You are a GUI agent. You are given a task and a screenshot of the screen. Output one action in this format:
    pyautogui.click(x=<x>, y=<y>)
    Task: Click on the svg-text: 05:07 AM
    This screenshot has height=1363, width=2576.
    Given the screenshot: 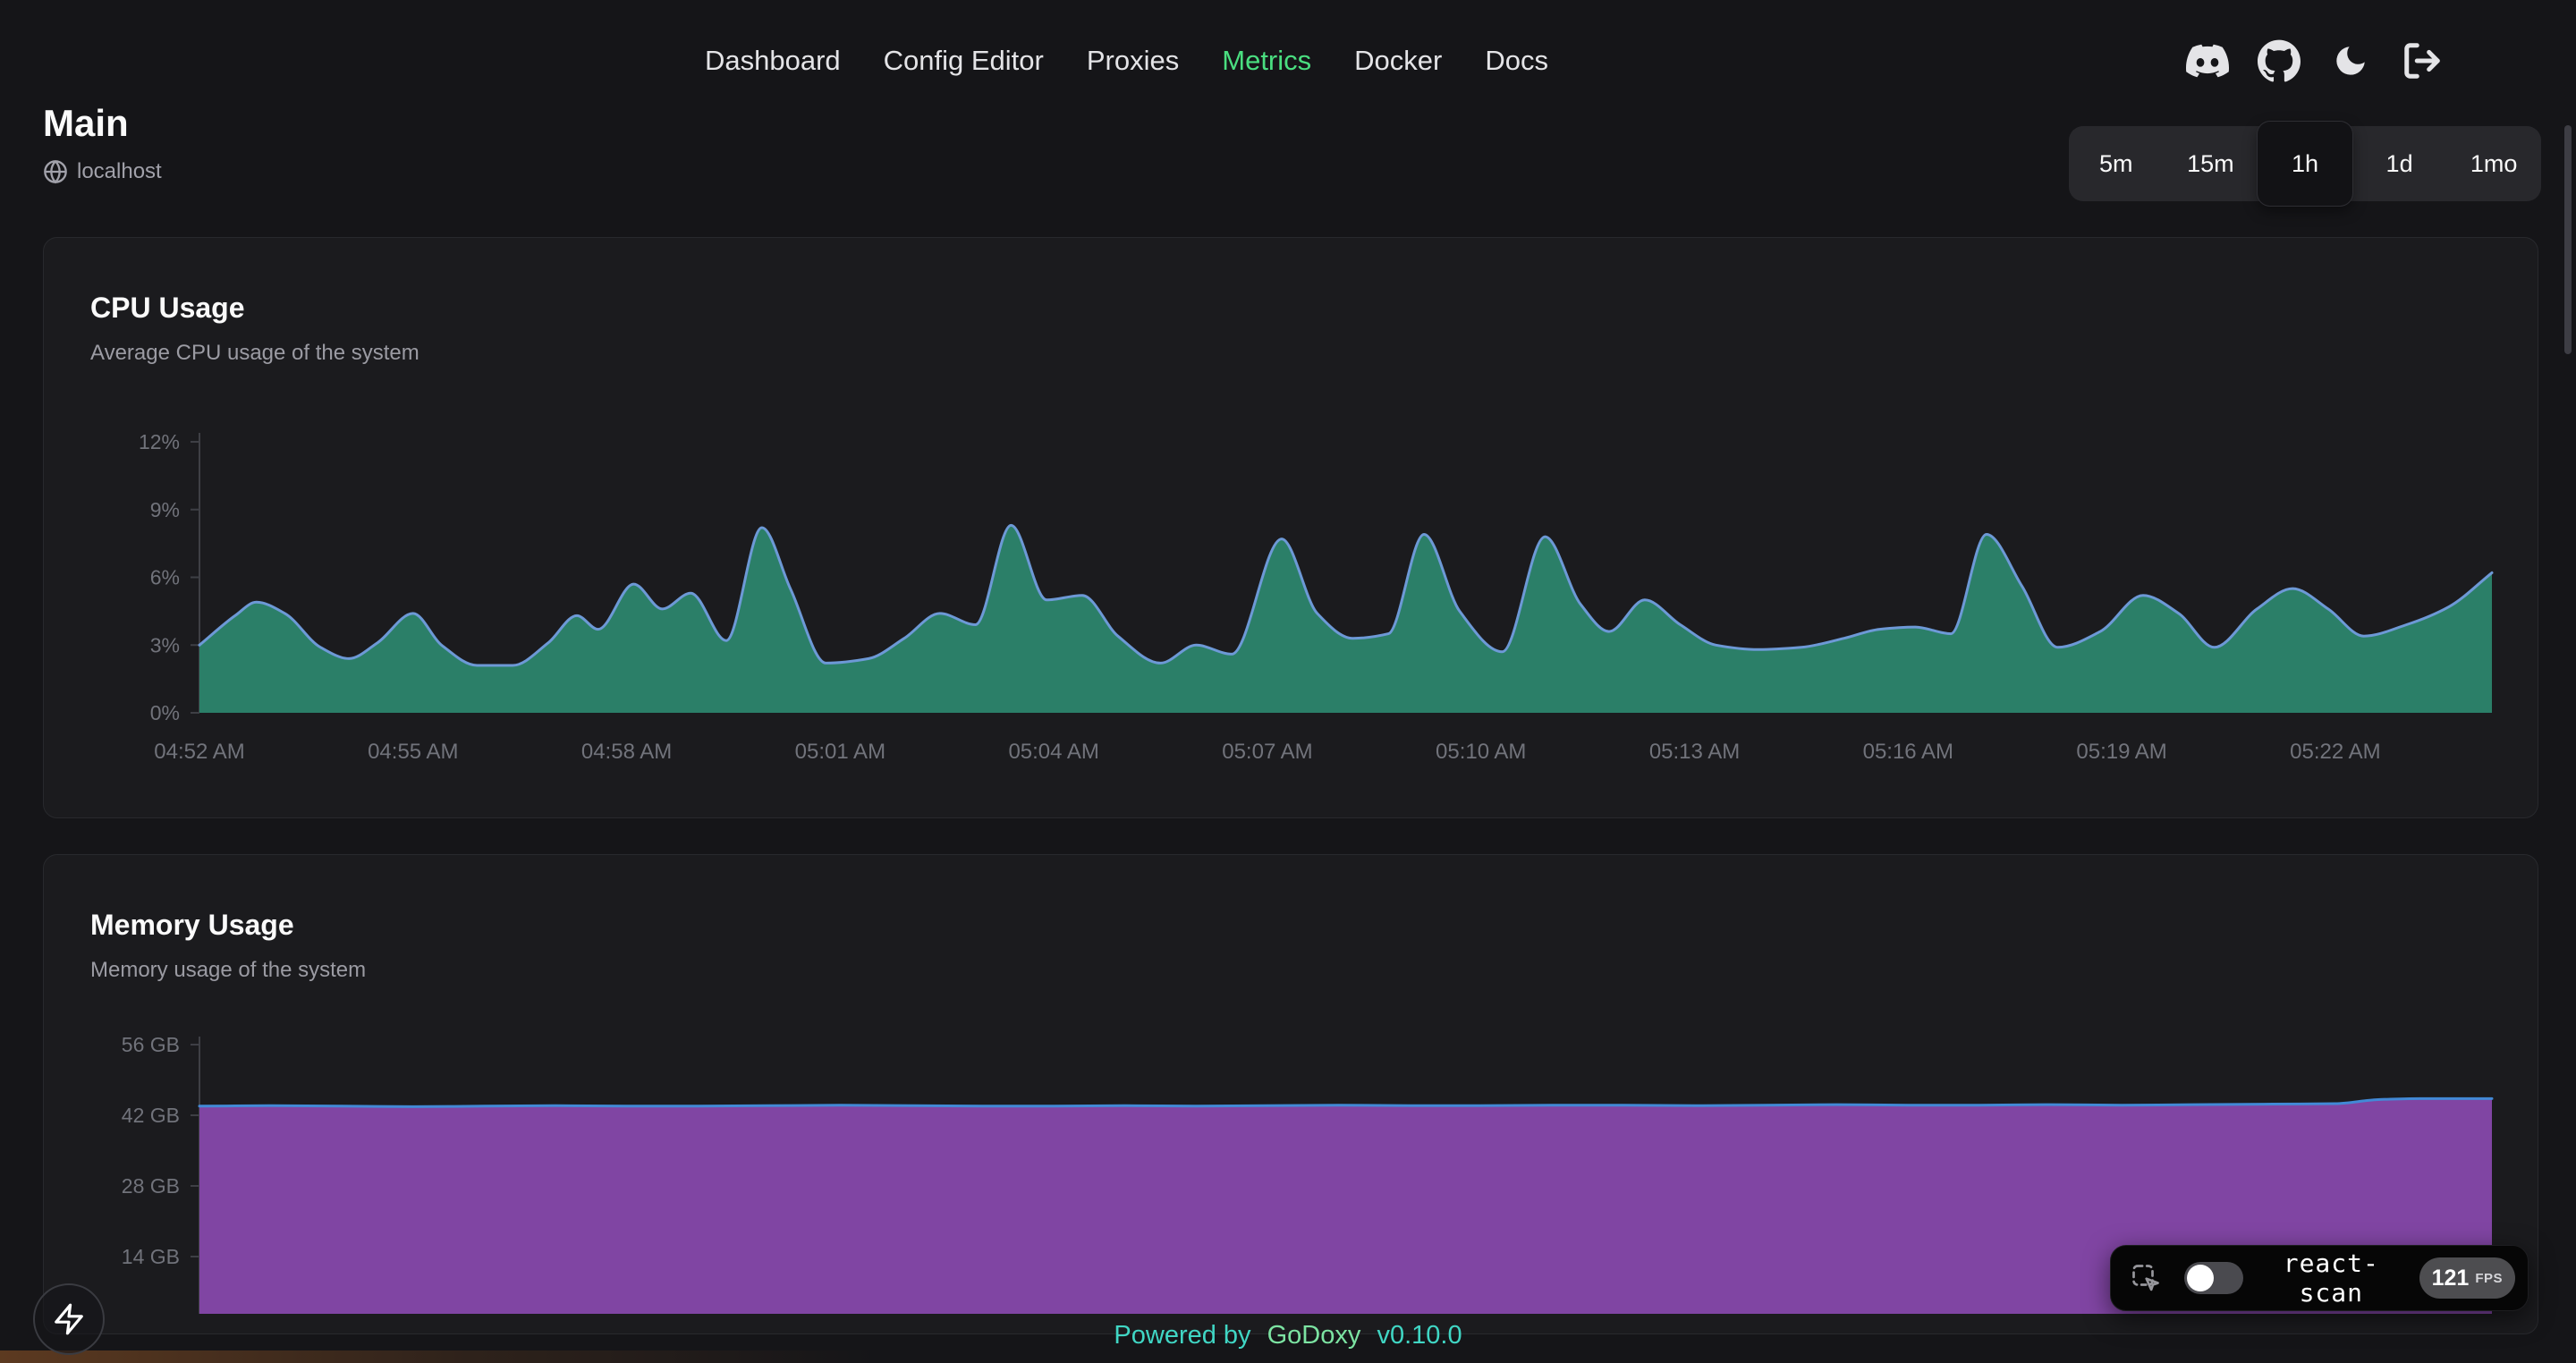 What is the action you would take?
    pyautogui.click(x=1267, y=752)
    